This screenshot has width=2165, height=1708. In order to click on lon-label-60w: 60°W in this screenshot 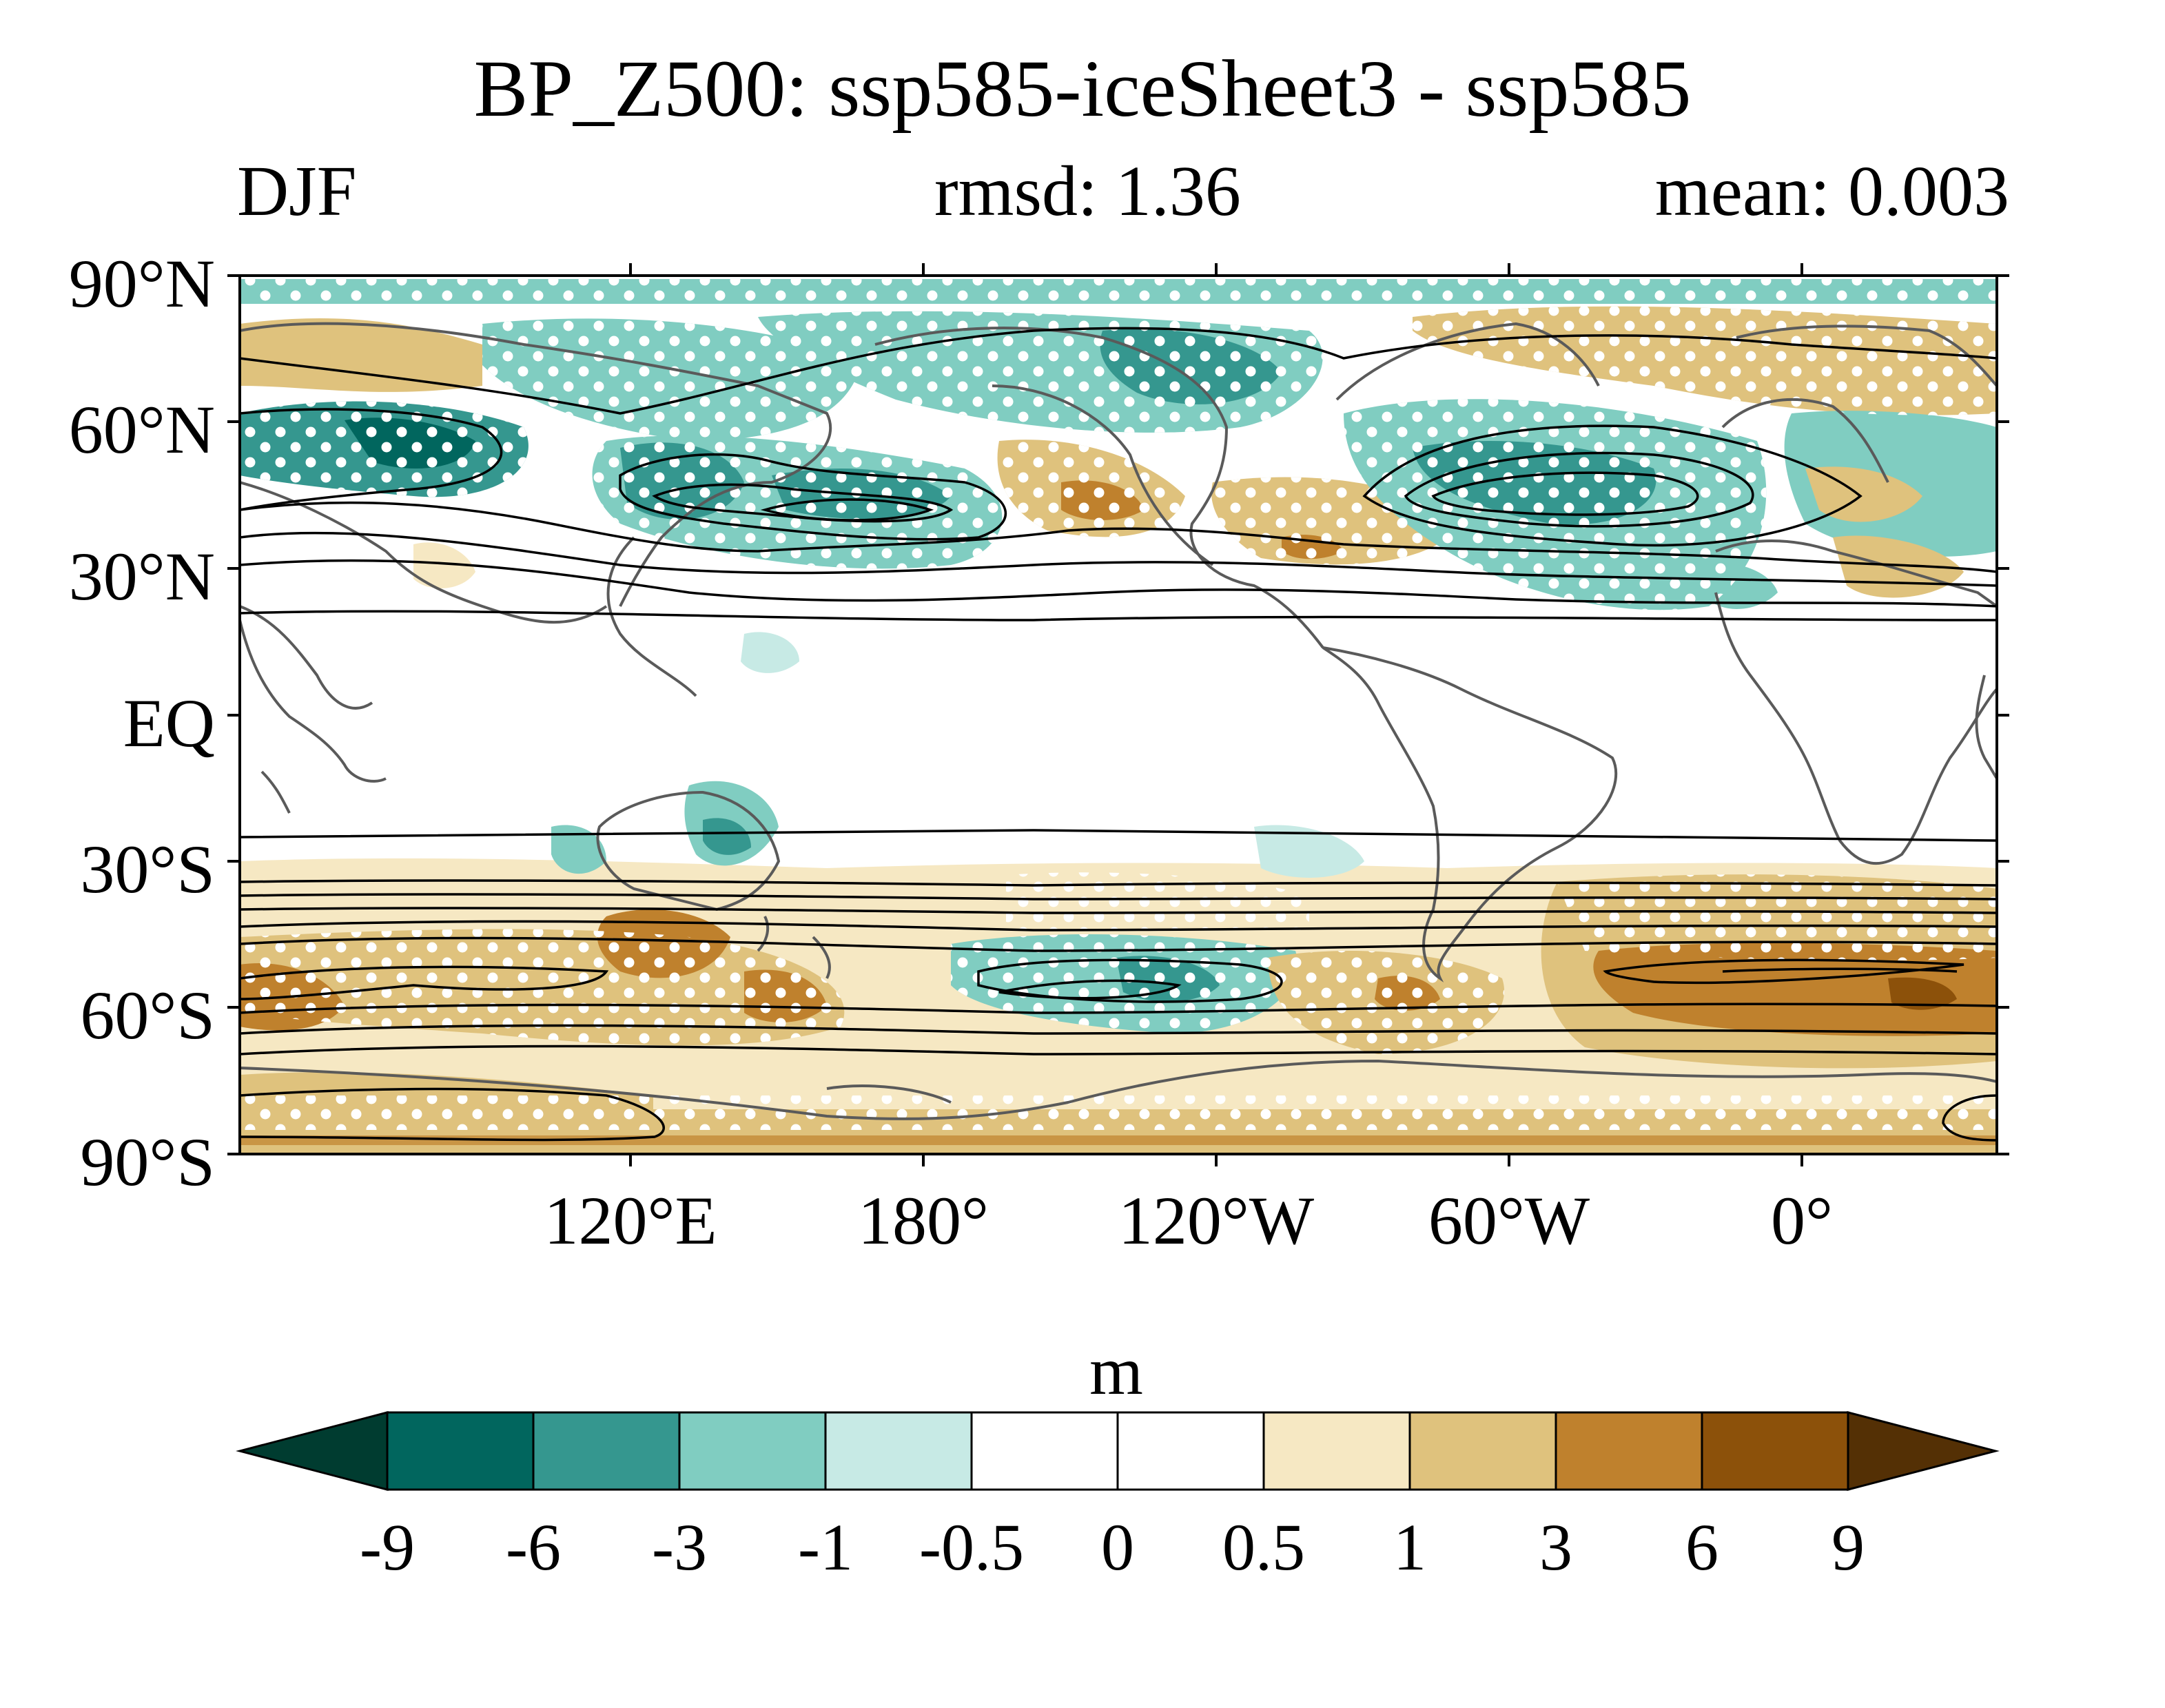, I will do `click(1509, 1220)`.